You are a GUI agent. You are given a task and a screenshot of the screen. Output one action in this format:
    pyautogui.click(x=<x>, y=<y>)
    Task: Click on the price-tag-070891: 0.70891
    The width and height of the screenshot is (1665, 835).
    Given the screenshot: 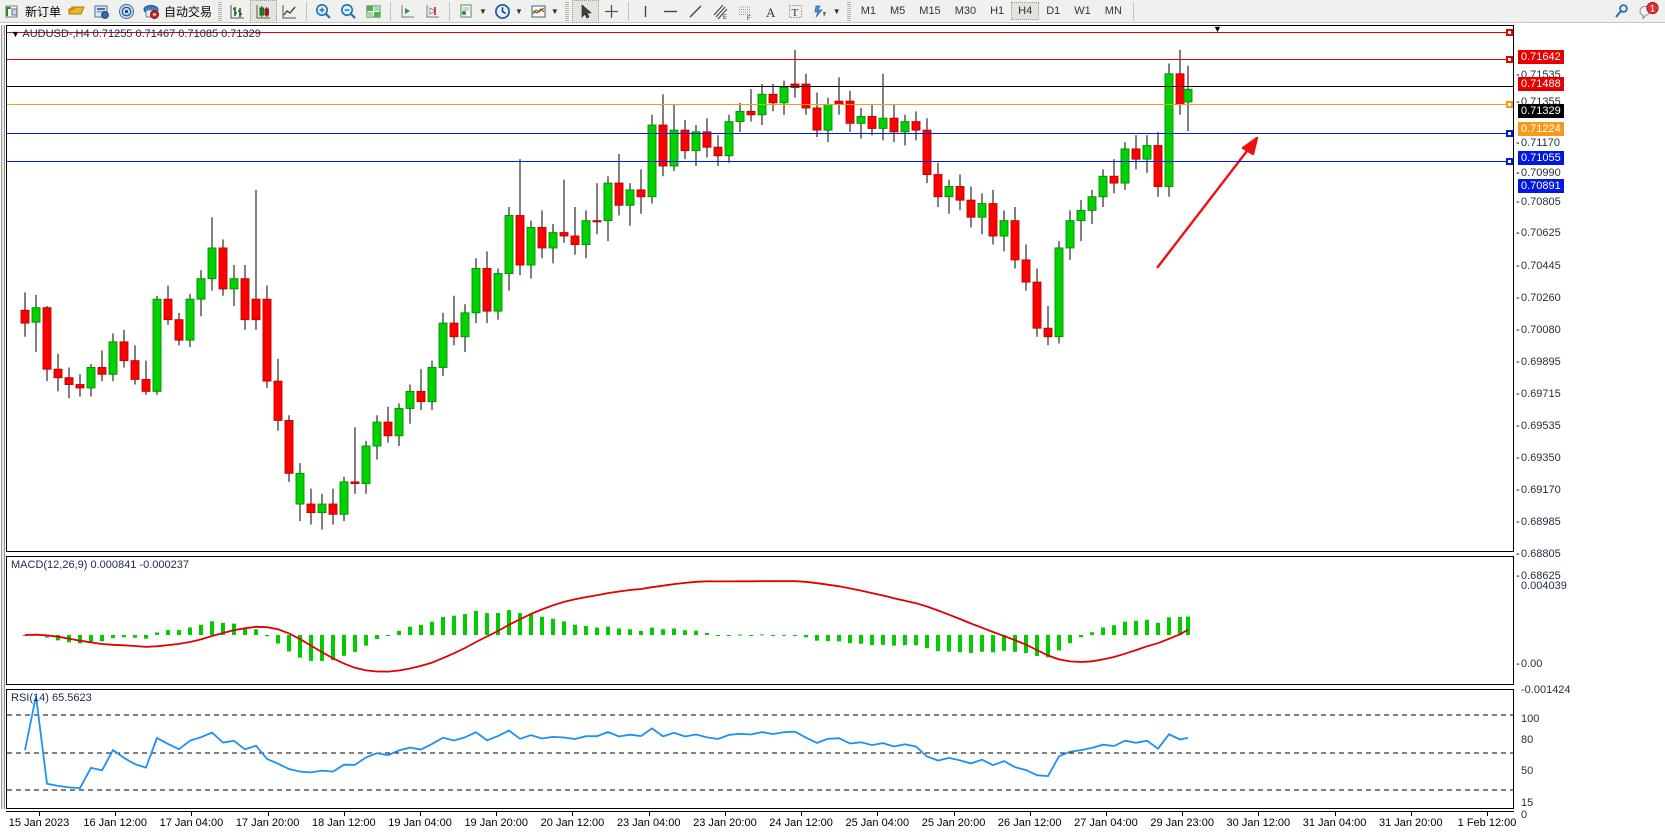 What is the action you would take?
    pyautogui.click(x=1541, y=186)
    